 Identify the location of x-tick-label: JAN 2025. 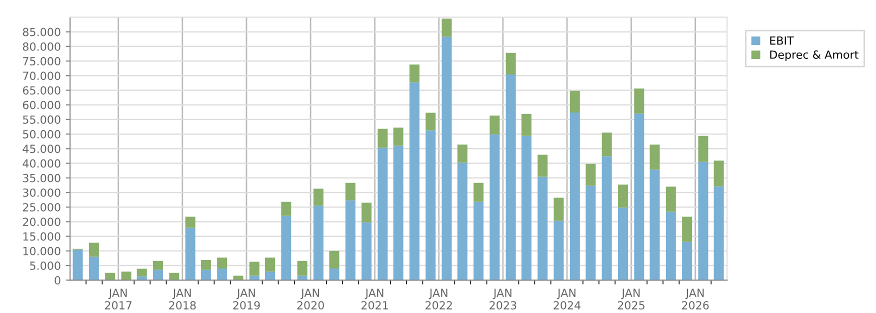
(631, 299).